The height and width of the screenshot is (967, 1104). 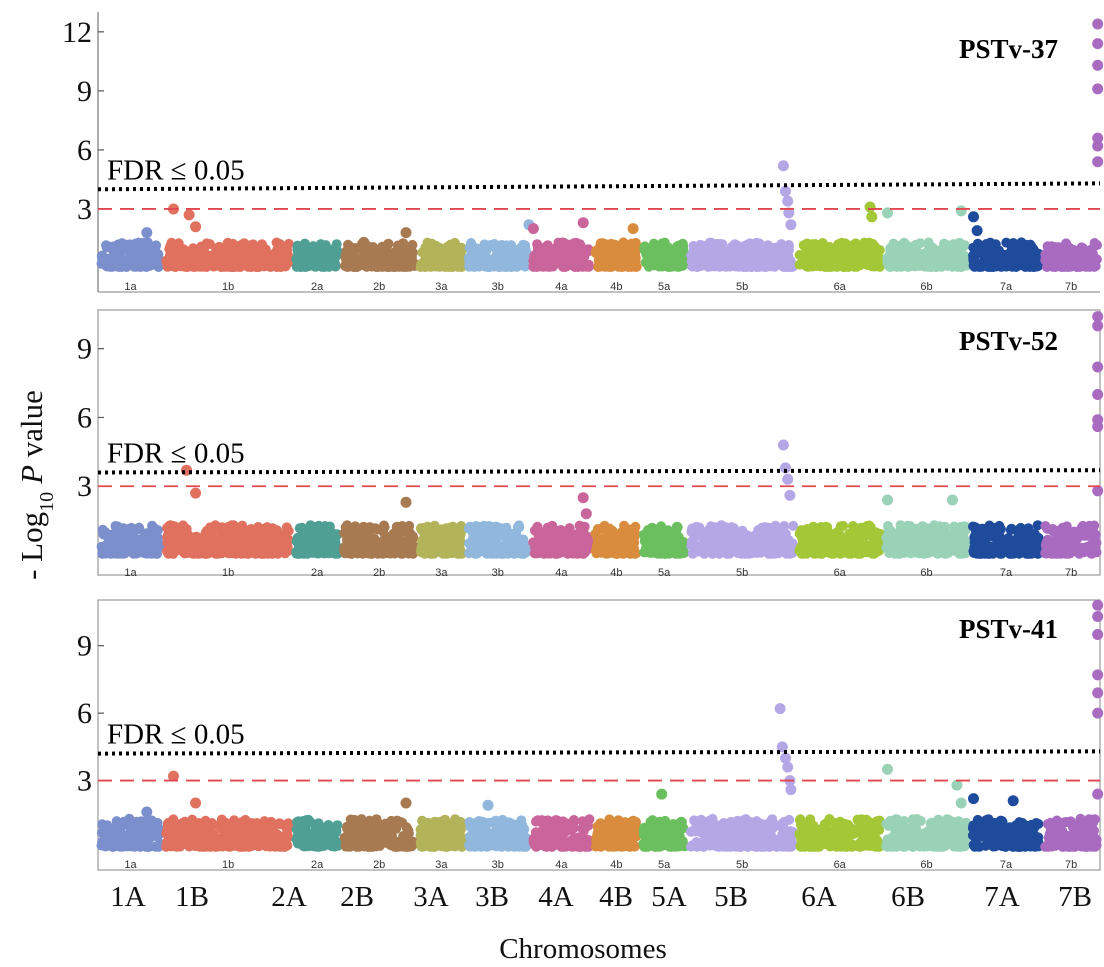 What do you see at coordinates (742, 287) in the screenshot?
I see `chromosome-label-small: 5b` at bounding box center [742, 287].